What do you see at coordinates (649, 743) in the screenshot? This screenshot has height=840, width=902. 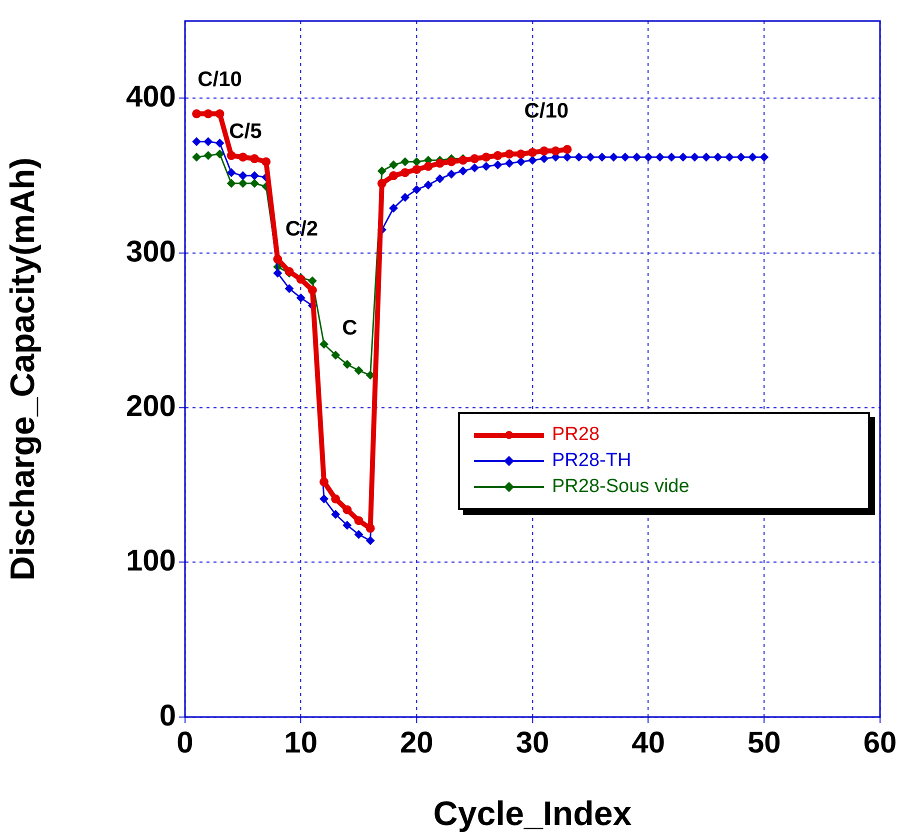 I see `x-tick-label: 40` at bounding box center [649, 743].